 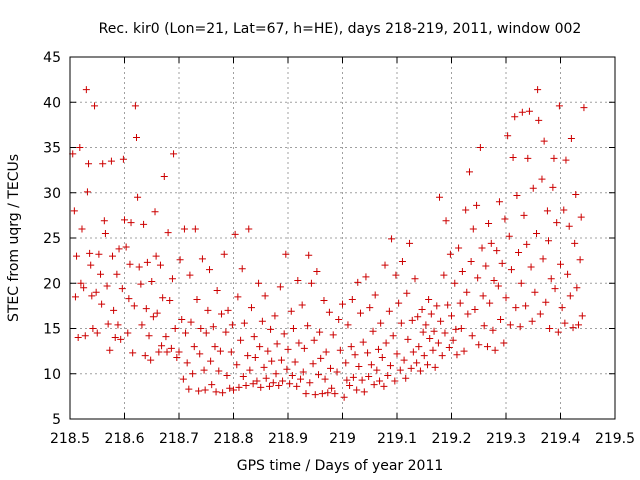 What do you see at coordinates (340, 466) in the screenshot?
I see `x-axis-title: GPS time / Days of year 2011` at bounding box center [340, 466].